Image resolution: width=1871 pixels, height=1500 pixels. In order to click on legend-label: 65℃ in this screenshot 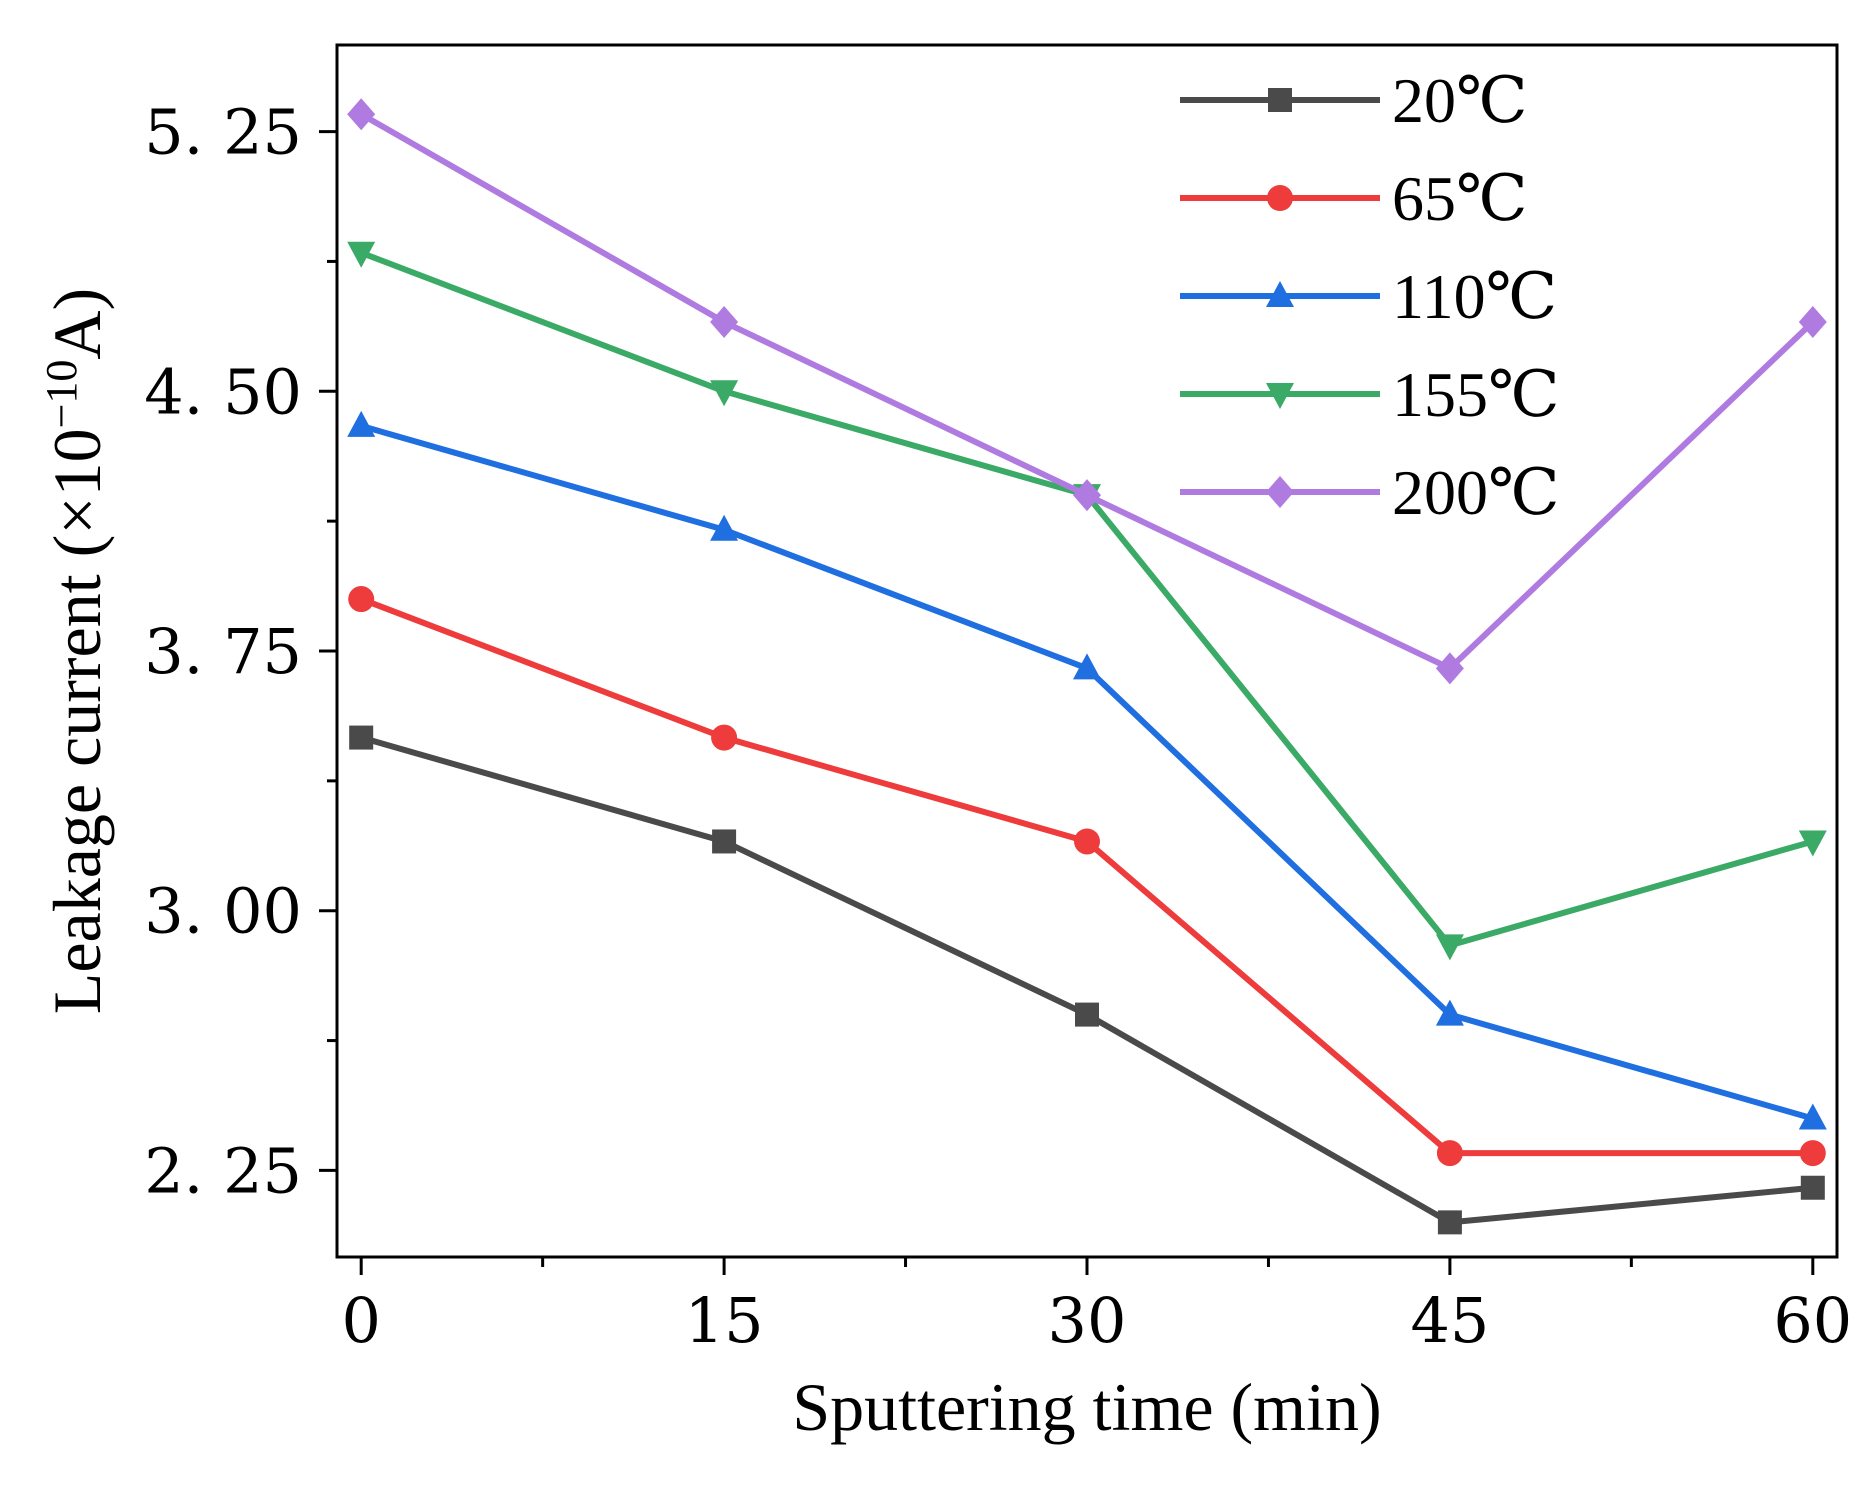, I will do `click(1460, 198)`.